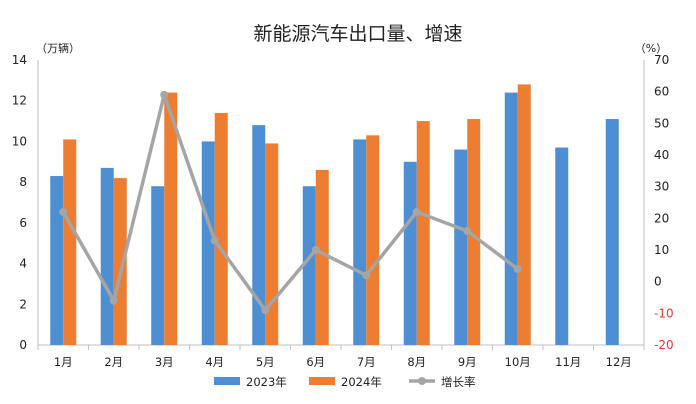 This screenshot has width=696, height=404. Describe the element at coordinates (366, 362) in the screenshot. I see `x-axis-tick-label: 7月` at that location.